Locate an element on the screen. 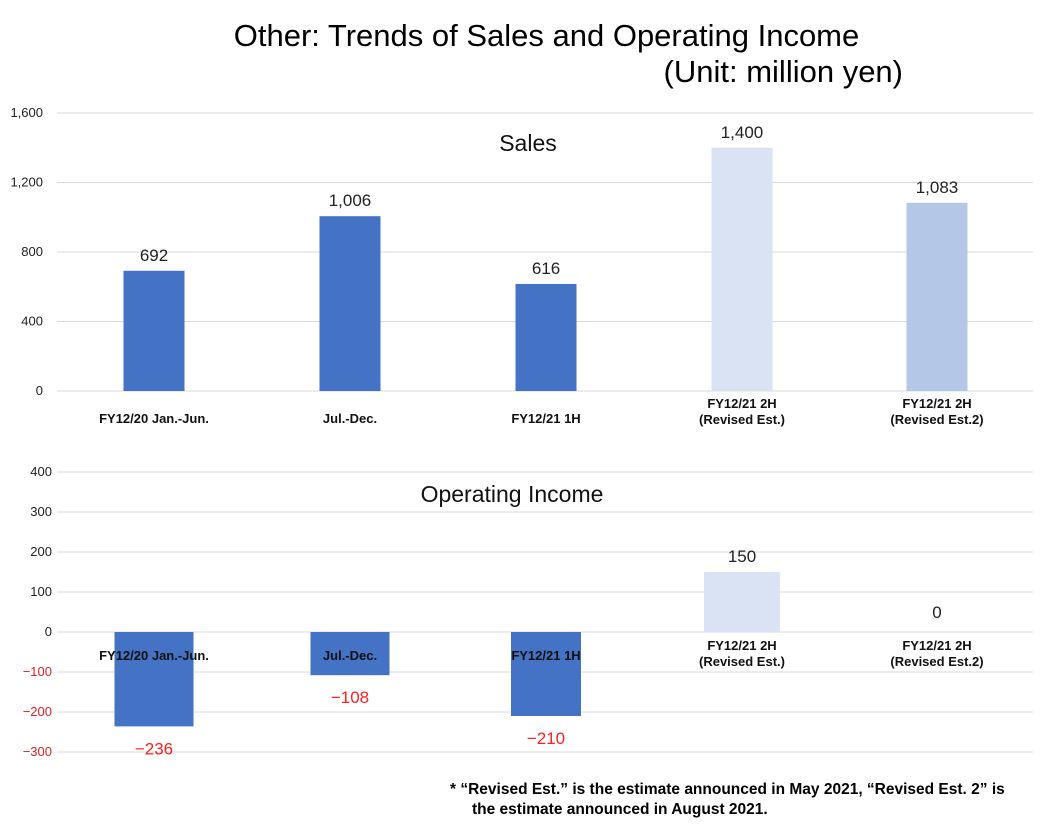 Image resolution: width=1049 pixels, height=840 pixels. opinc-data-label: −236 is located at coordinates (154, 748).